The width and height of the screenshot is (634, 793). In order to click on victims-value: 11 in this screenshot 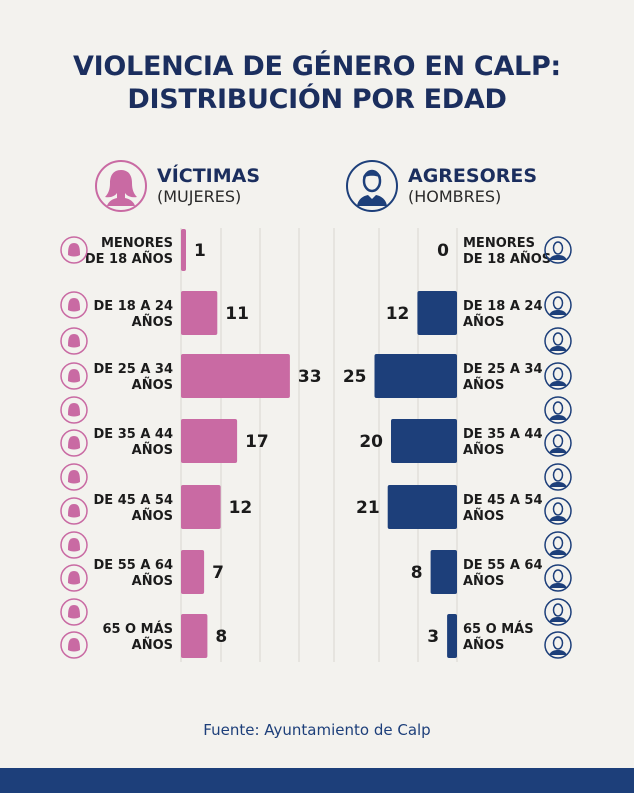, I will do `click(237, 314)`.